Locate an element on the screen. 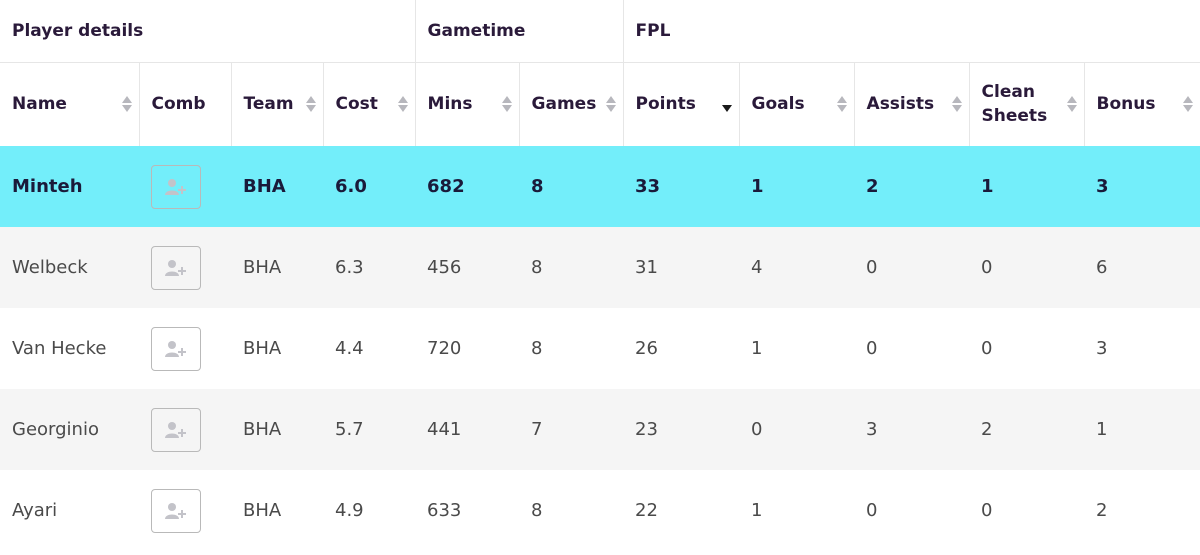 This screenshot has width=1200, height=555. cell-goals: 0 is located at coordinates (797, 429).